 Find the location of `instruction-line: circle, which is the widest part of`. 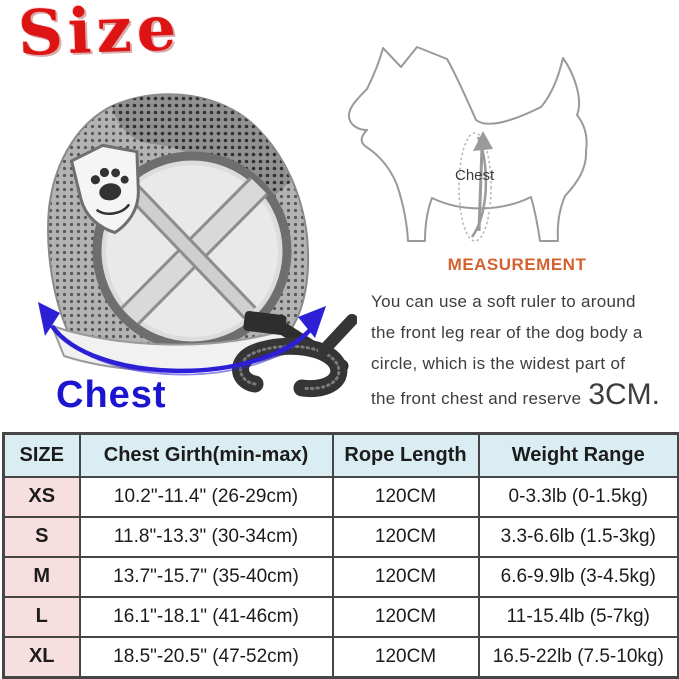

instruction-line: circle, which is the widest part of is located at coordinates (498, 363).